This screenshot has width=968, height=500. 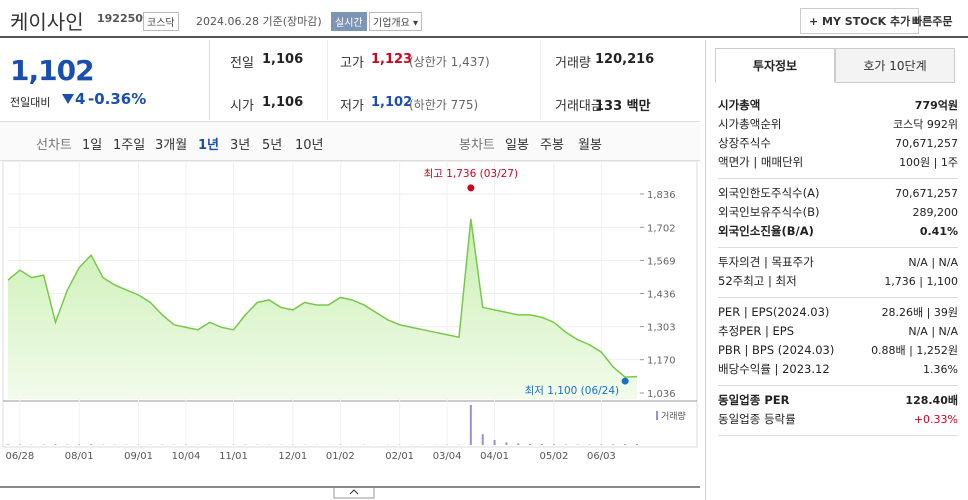 What do you see at coordinates (625, 381) in the screenshot?
I see `annotation-dot` at bounding box center [625, 381].